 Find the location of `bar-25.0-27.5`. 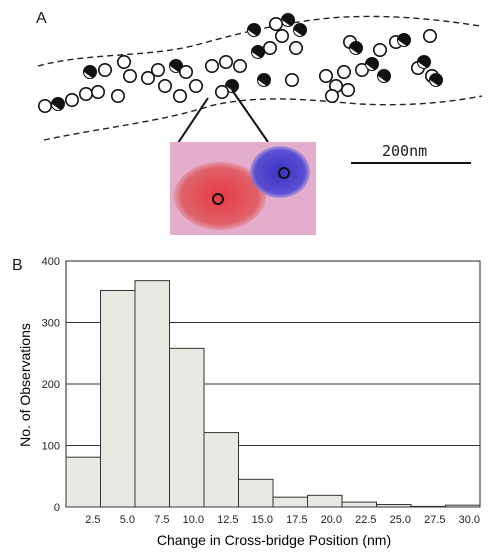

bar-25.0-27.5 is located at coordinates (428, 506).